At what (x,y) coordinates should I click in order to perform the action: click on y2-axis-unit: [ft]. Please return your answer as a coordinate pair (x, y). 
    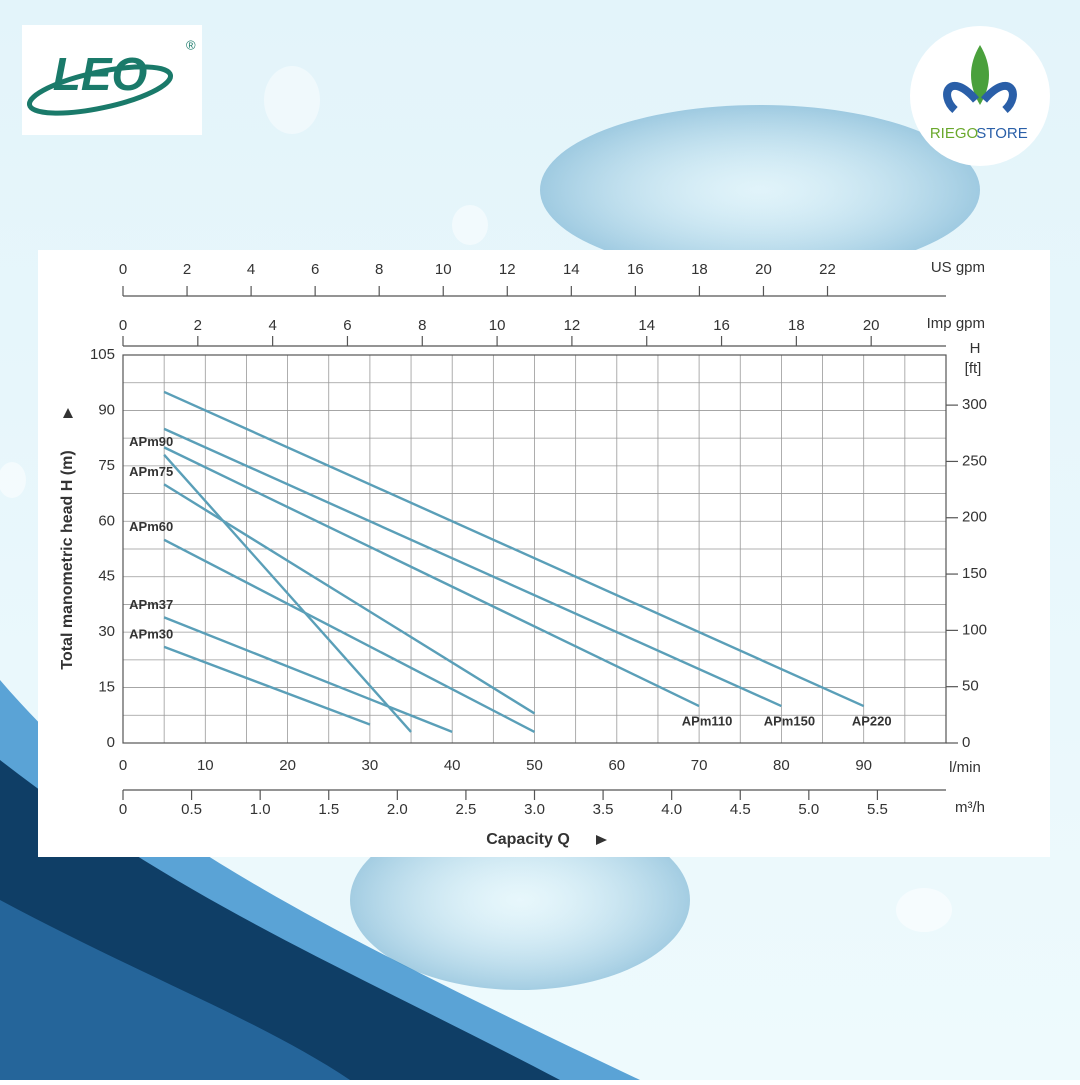
    Looking at the image, I should click on (973, 368).